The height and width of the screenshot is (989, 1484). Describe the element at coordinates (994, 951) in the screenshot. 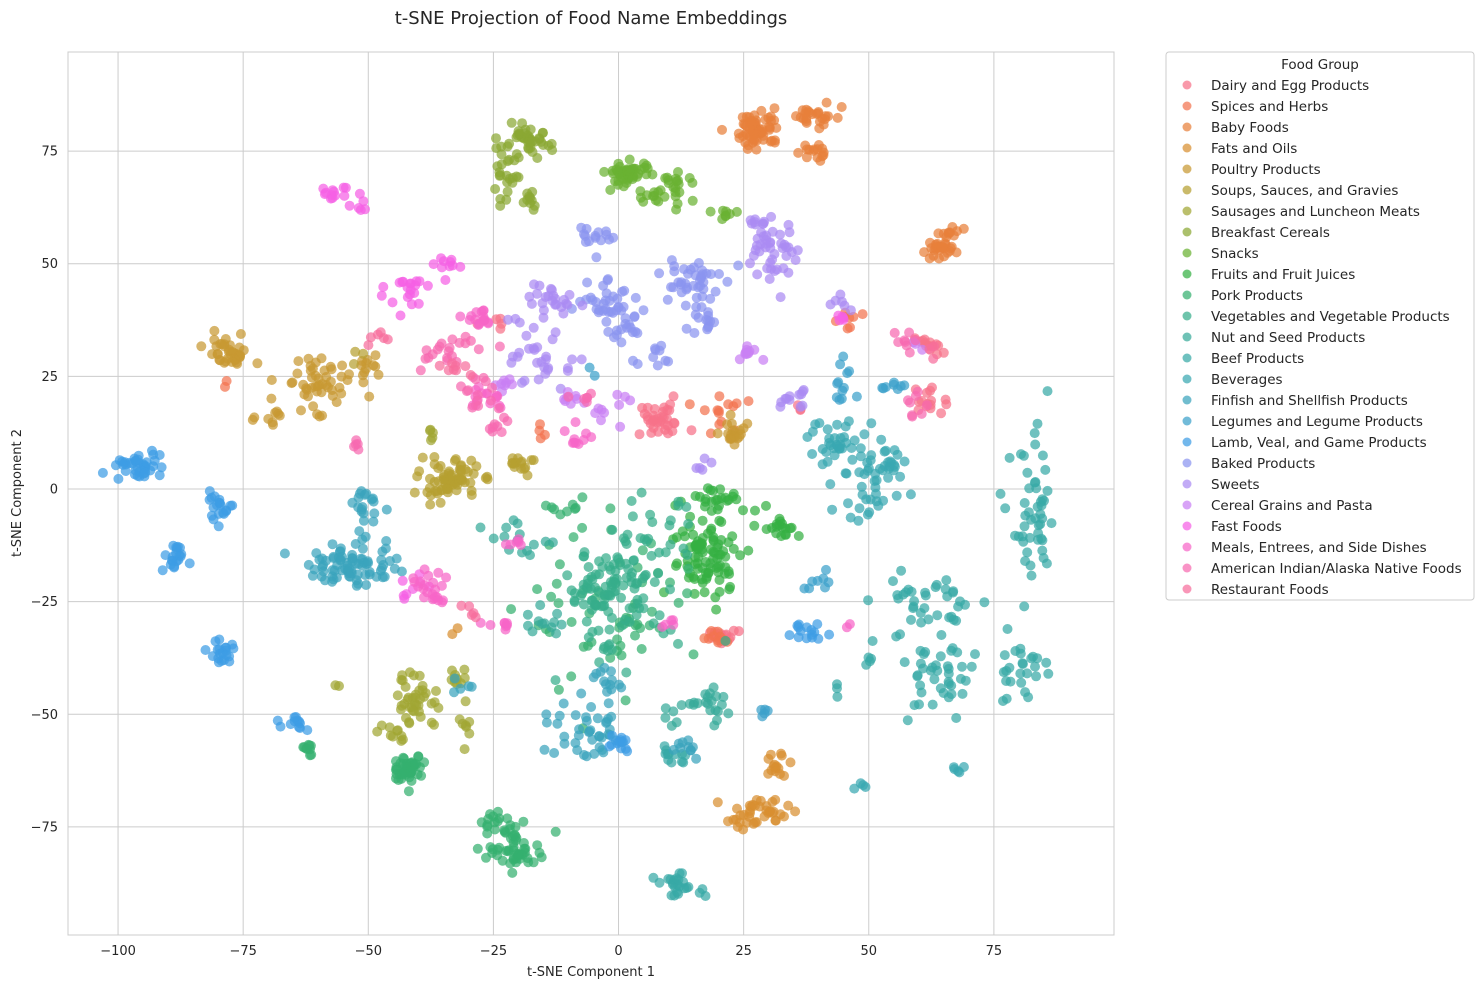

I see `x-tick-label: 75` at that location.